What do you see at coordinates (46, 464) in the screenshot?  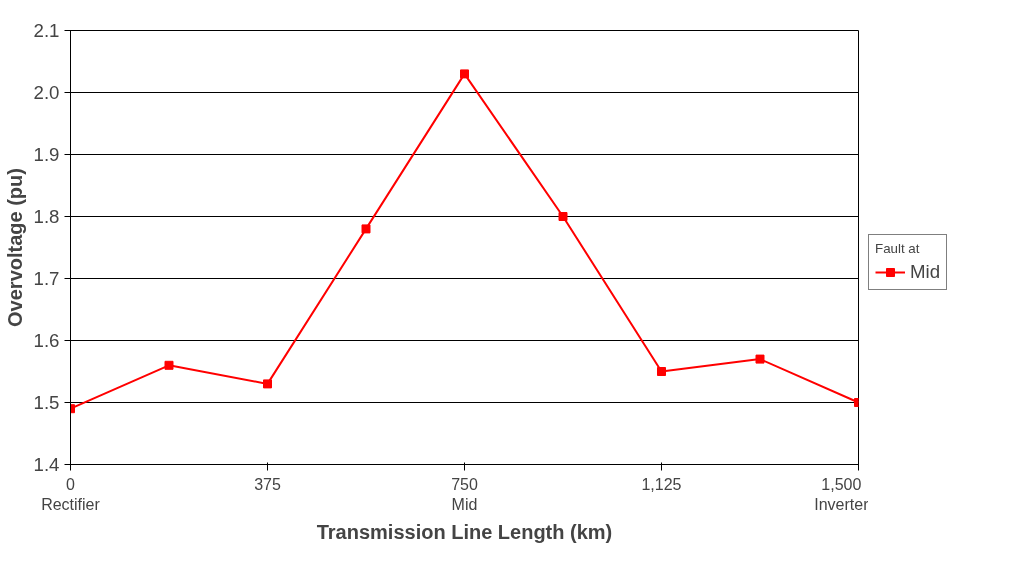 I see `y-tick-label: 1.4` at bounding box center [46, 464].